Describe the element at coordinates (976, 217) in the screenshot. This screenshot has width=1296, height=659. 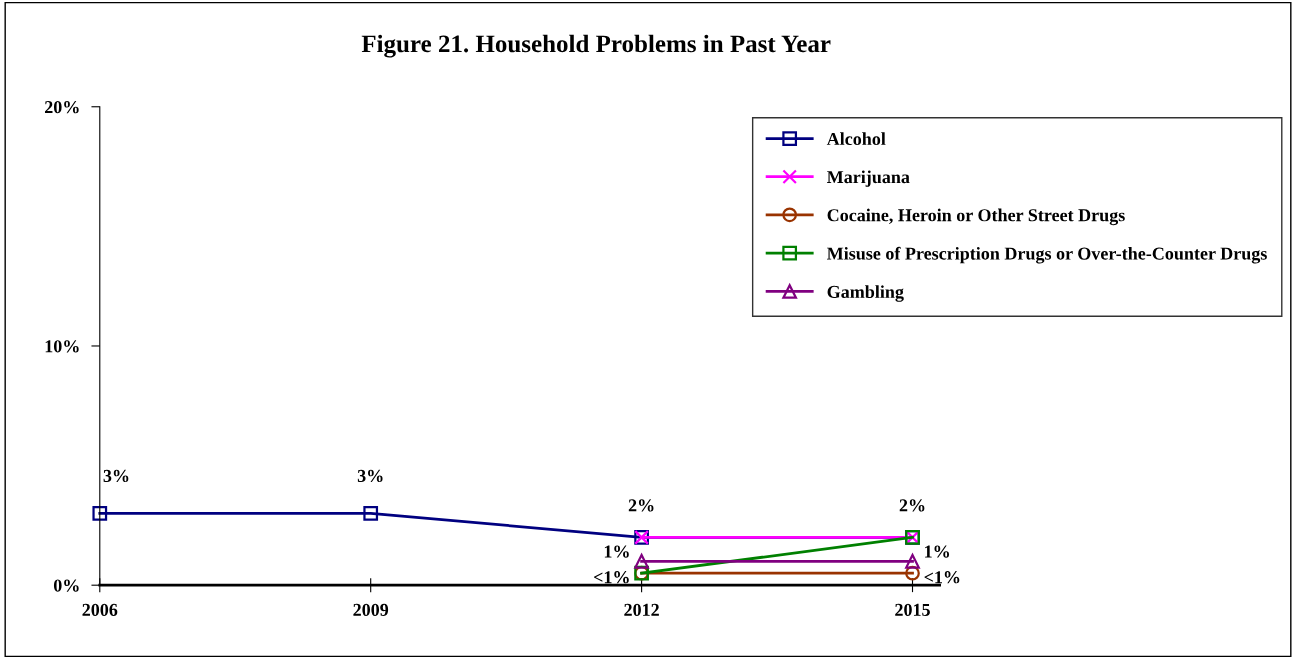
I see `legend-label: Cocaine, Heroin or Other Street Drugs` at that location.